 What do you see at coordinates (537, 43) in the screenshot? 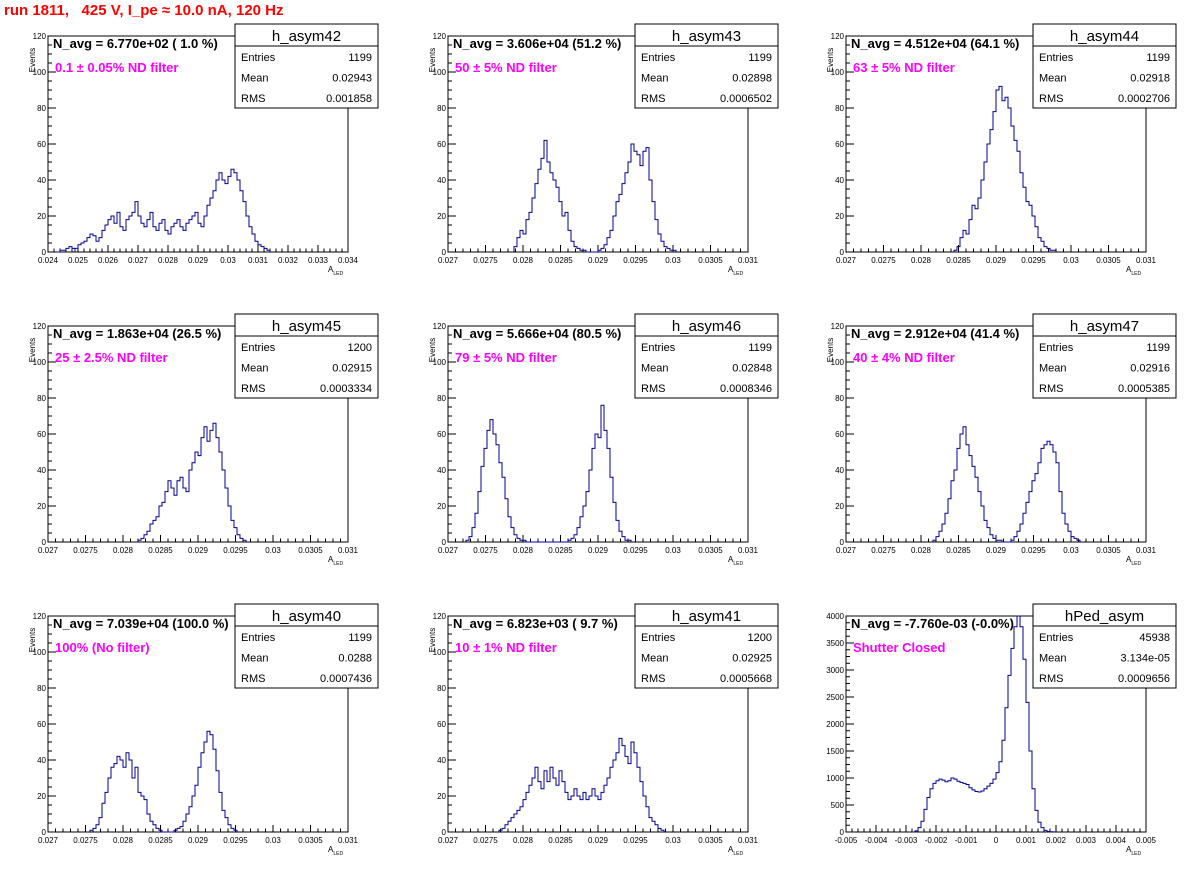
I see `navg-annotation: N_avg = 3.606e+04 (51.2 %)` at bounding box center [537, 43].